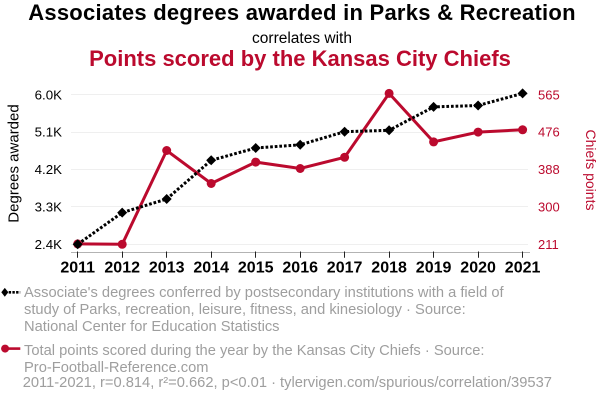  I want to click on svg-text: 2015, so click(256, 268).